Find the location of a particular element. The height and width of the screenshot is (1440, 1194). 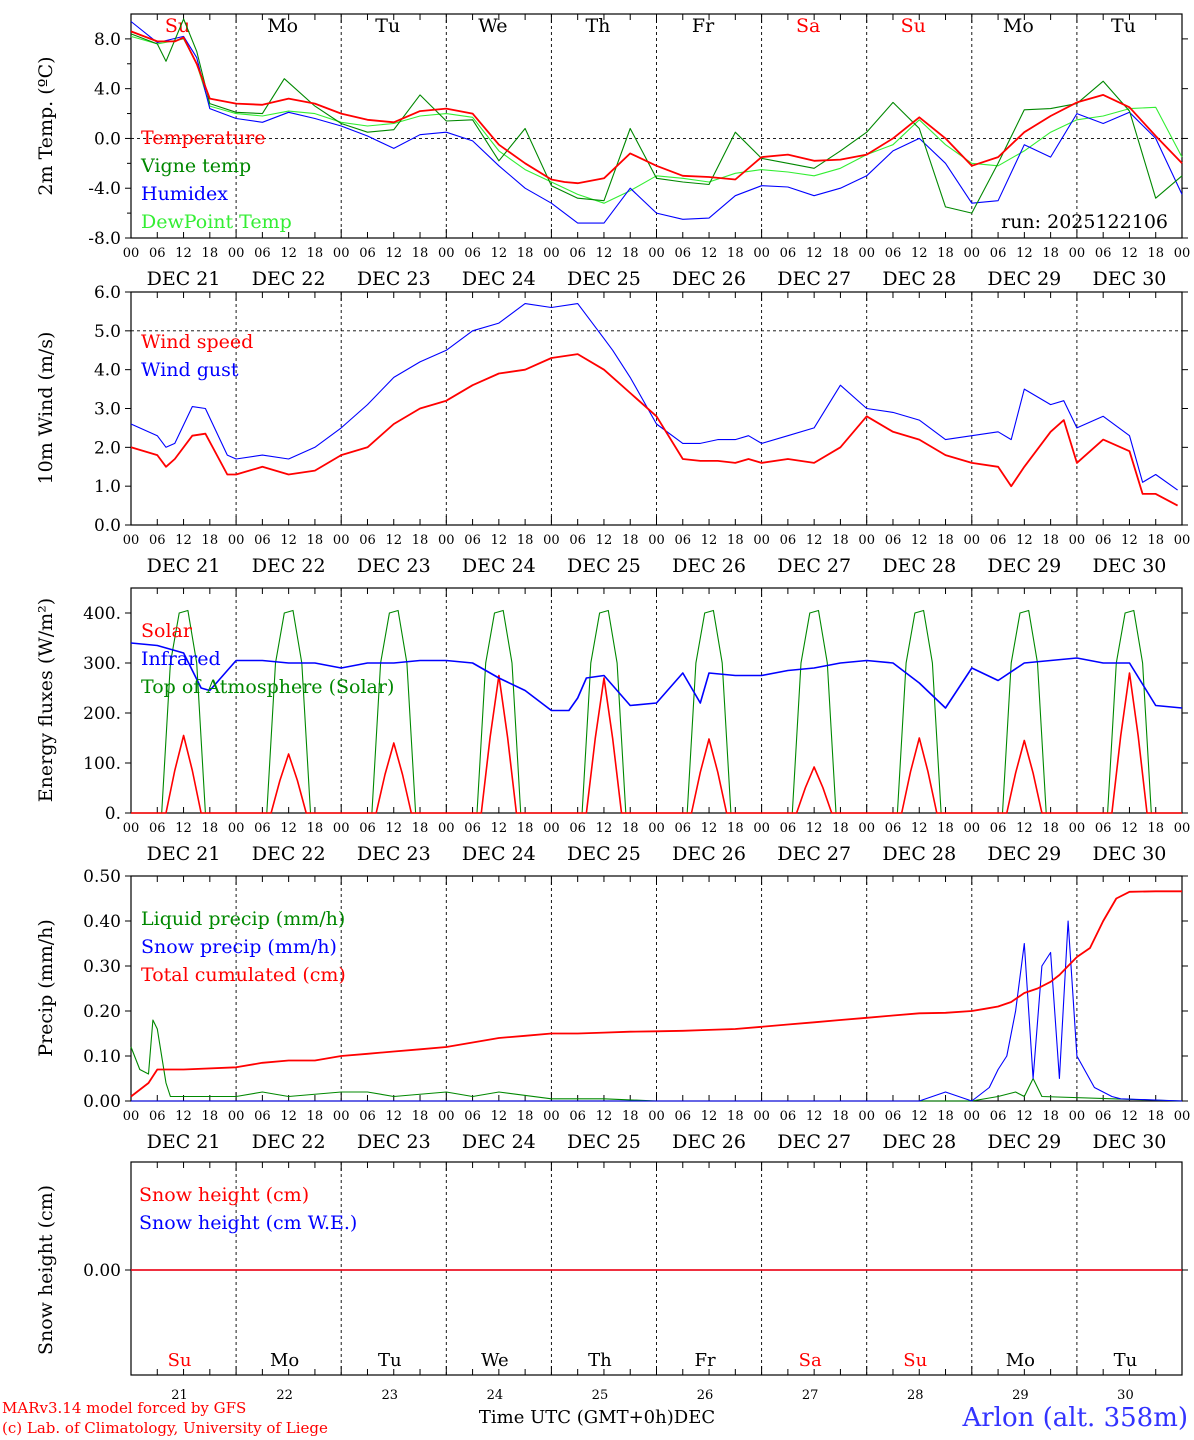

legend-total-cumulated-cm-: Total cumulated (cm) is located at coordinates (243, 975).